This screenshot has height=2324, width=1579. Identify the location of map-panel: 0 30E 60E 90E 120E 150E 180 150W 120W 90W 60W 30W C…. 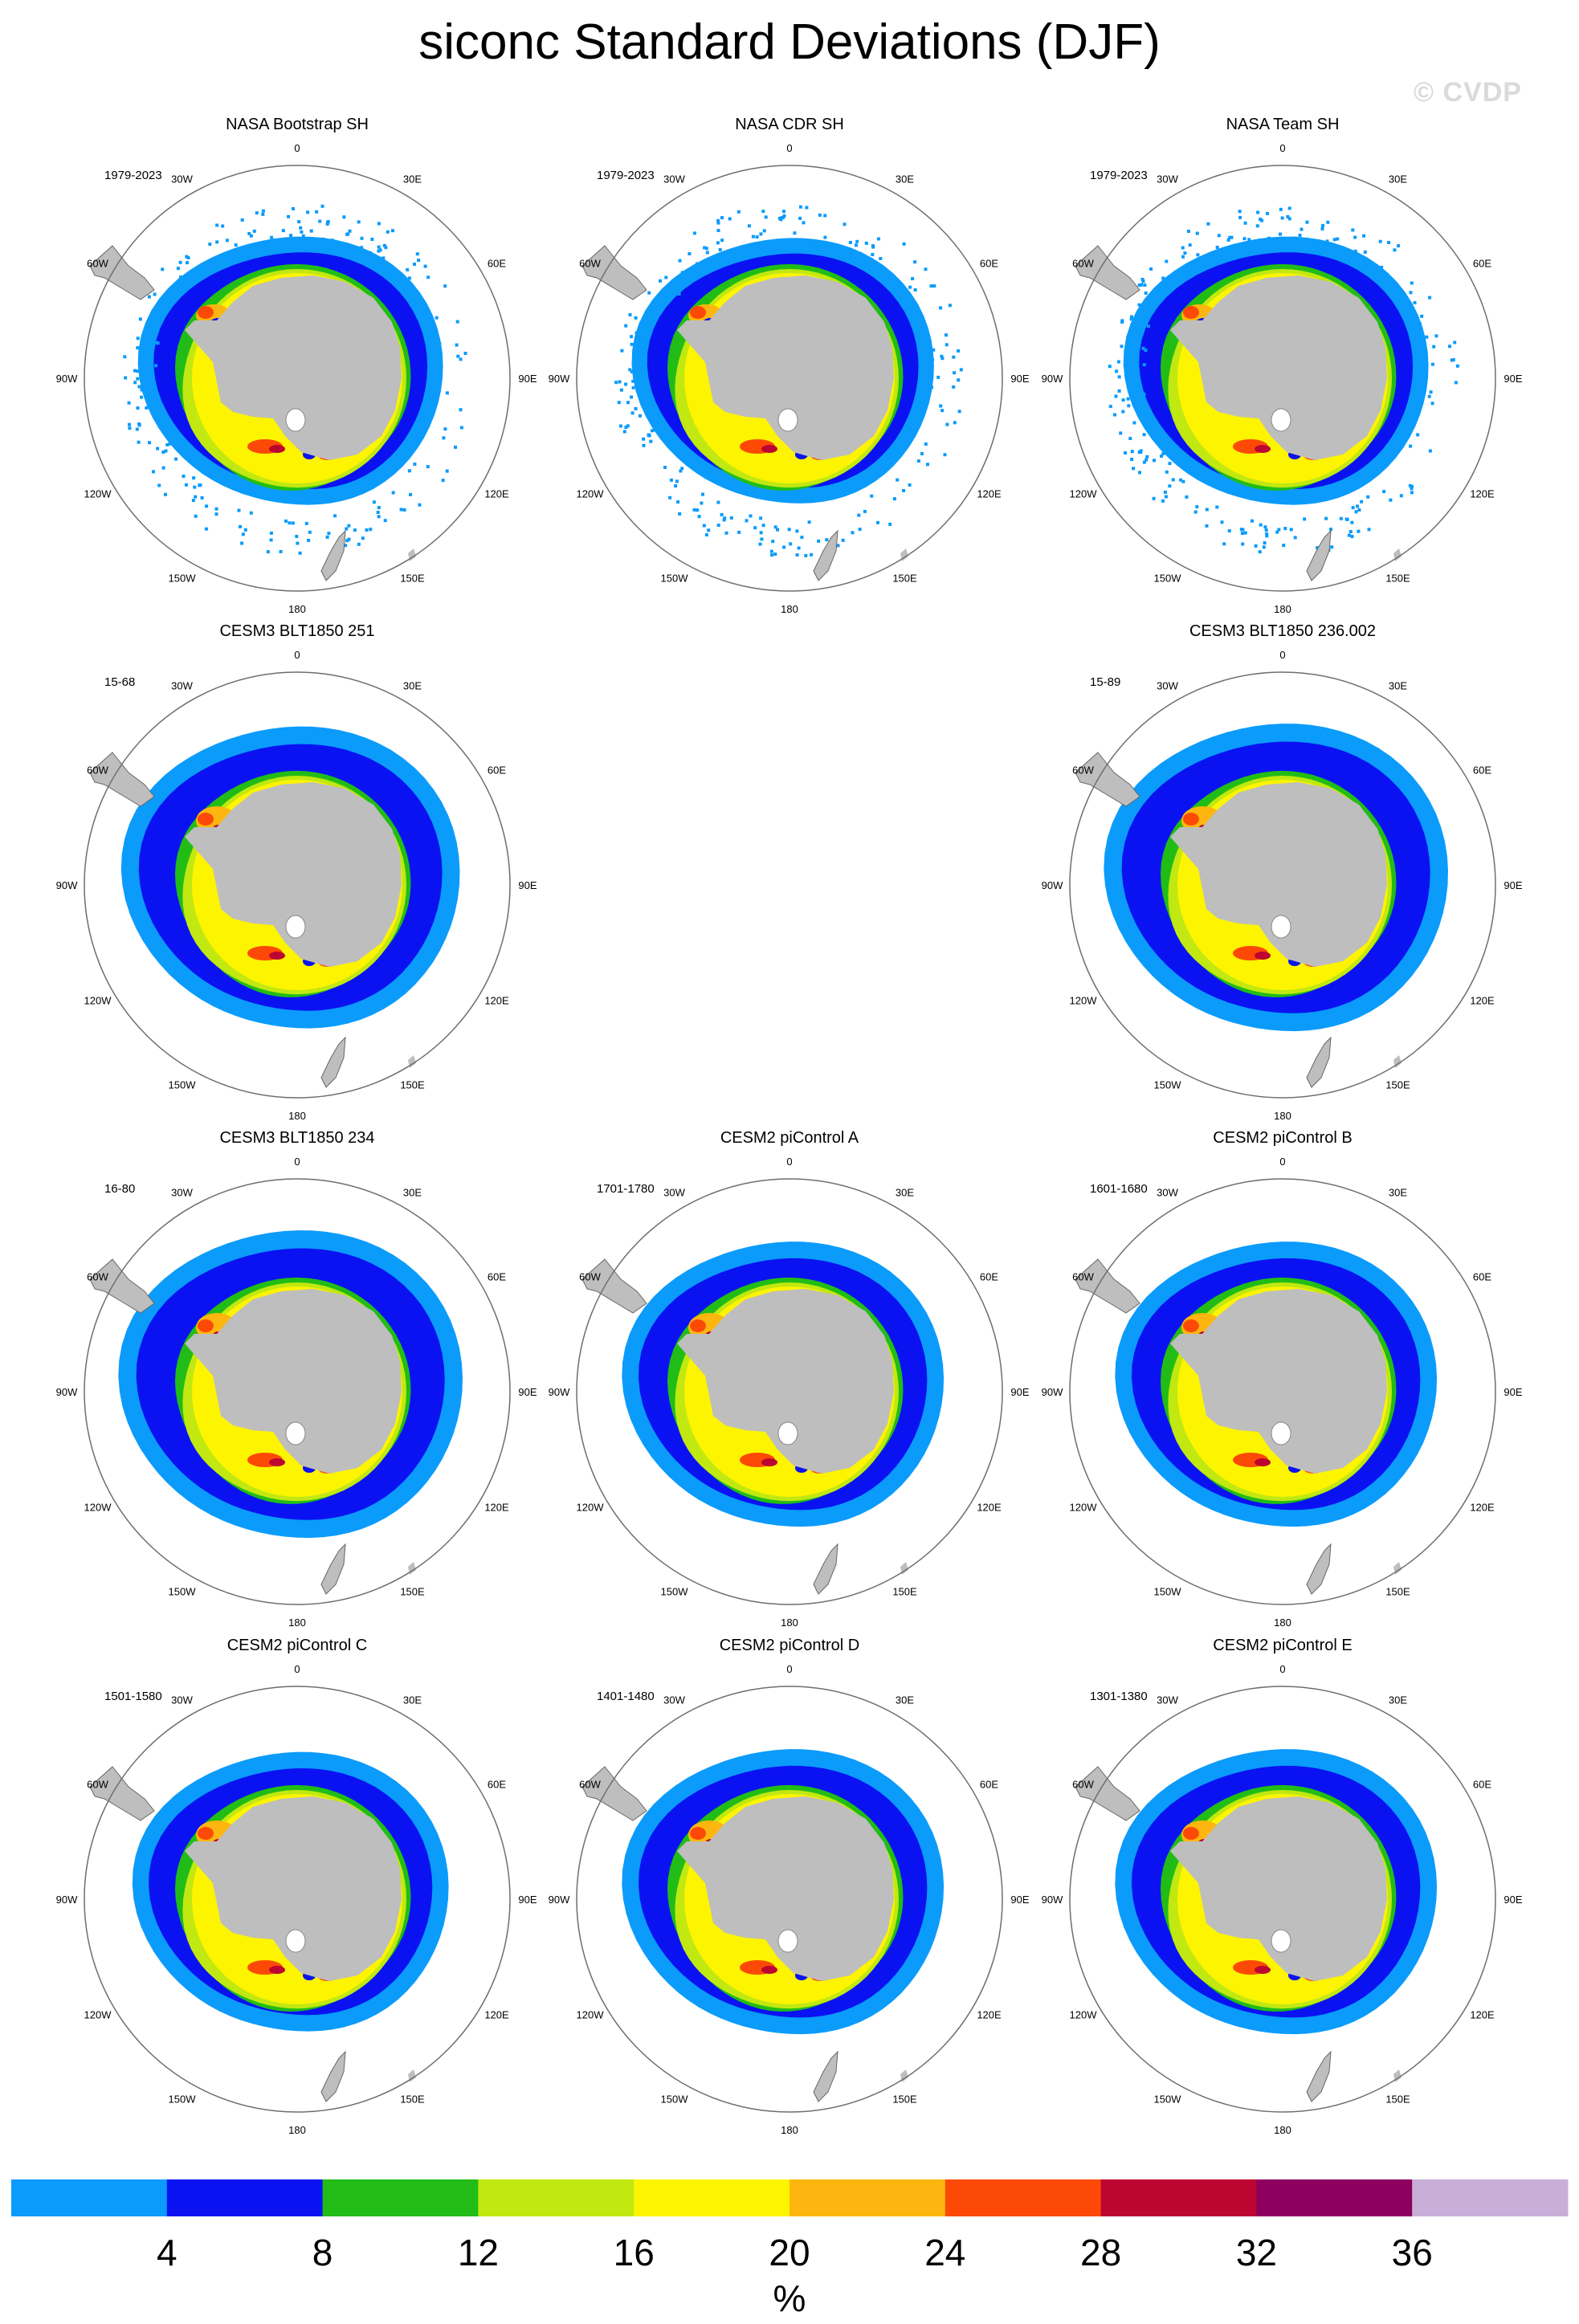
(305, 871).